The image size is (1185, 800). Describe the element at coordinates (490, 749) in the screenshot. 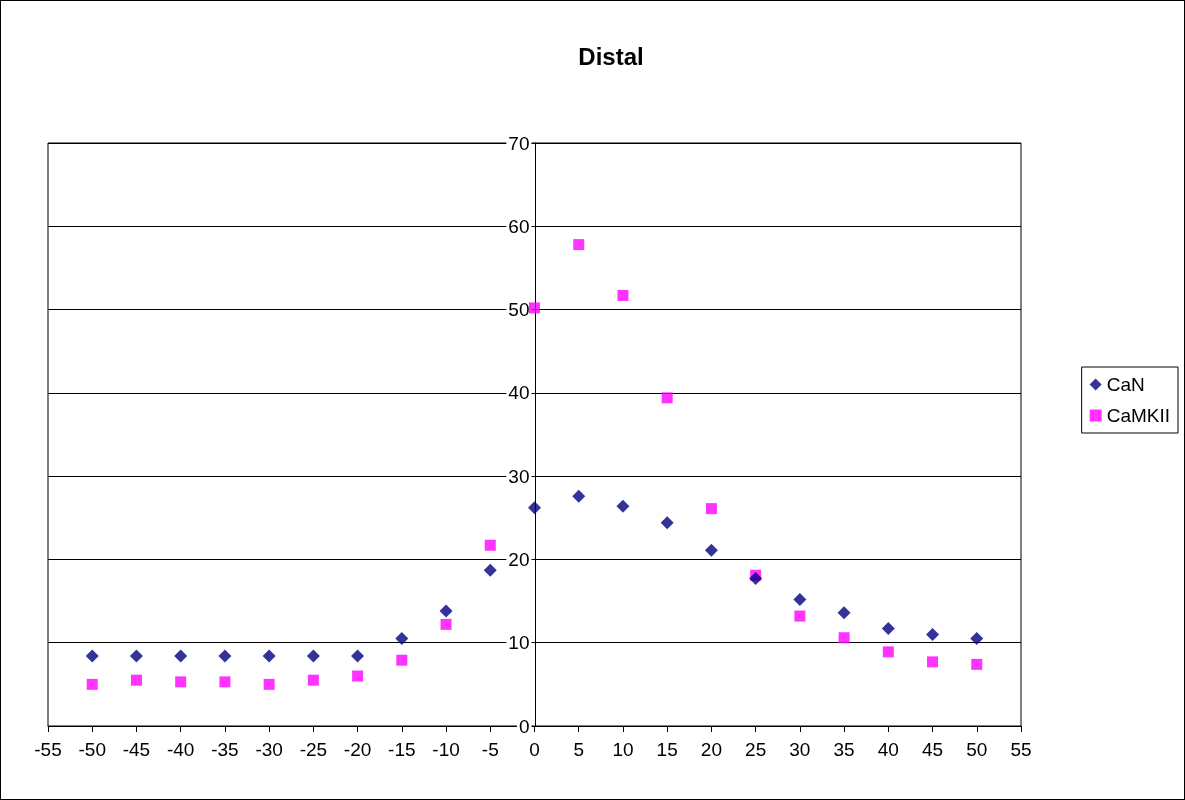

I see `x-tick-label: -5` at that location.